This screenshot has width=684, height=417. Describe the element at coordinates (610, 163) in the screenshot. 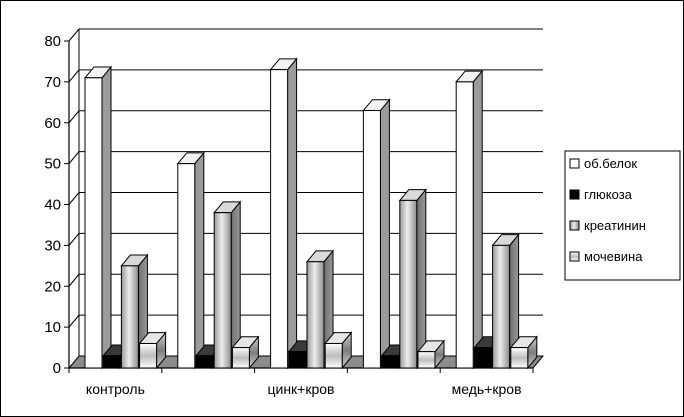

I see `legend-label: об.белок` at that location.